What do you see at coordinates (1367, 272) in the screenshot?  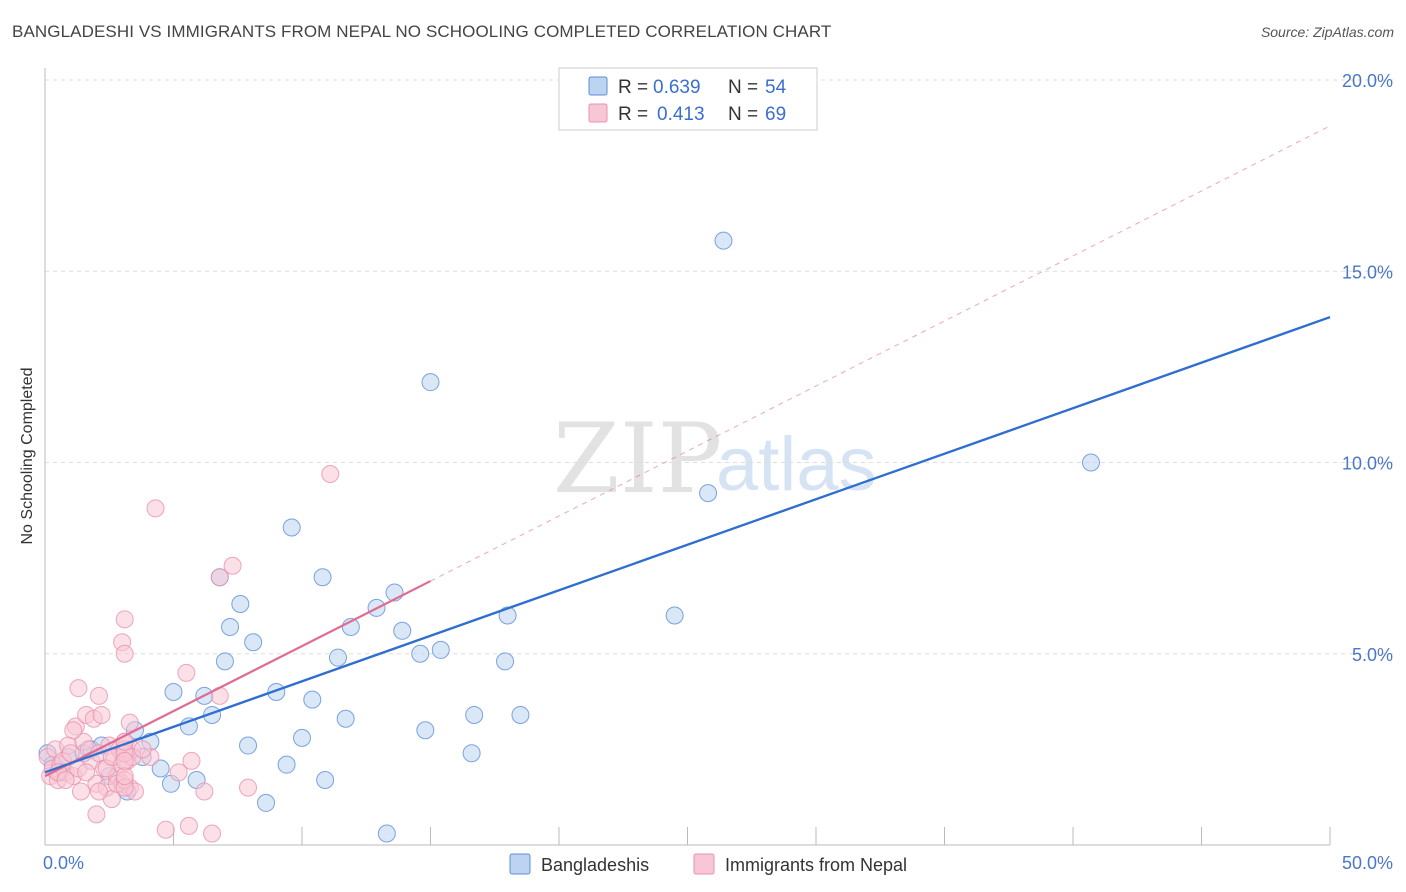 I see `y-tick-label-2: 15.0%` at bounding box center [1367, 272].